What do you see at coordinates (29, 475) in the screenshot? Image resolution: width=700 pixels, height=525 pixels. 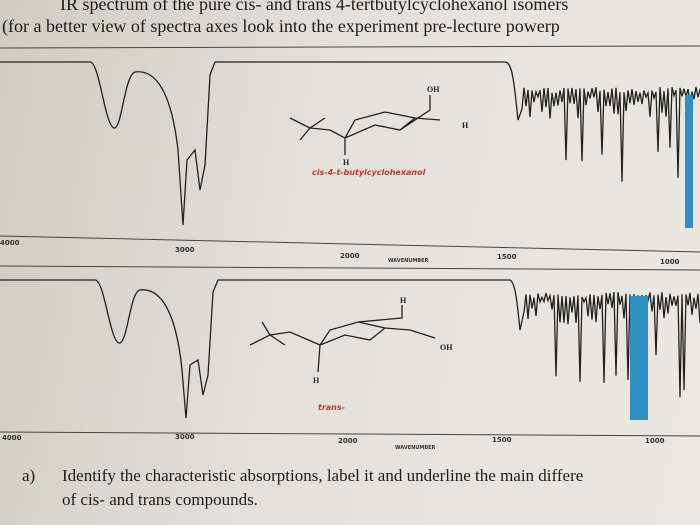 I see `question-label: a)` at bounding box center [29, 475].